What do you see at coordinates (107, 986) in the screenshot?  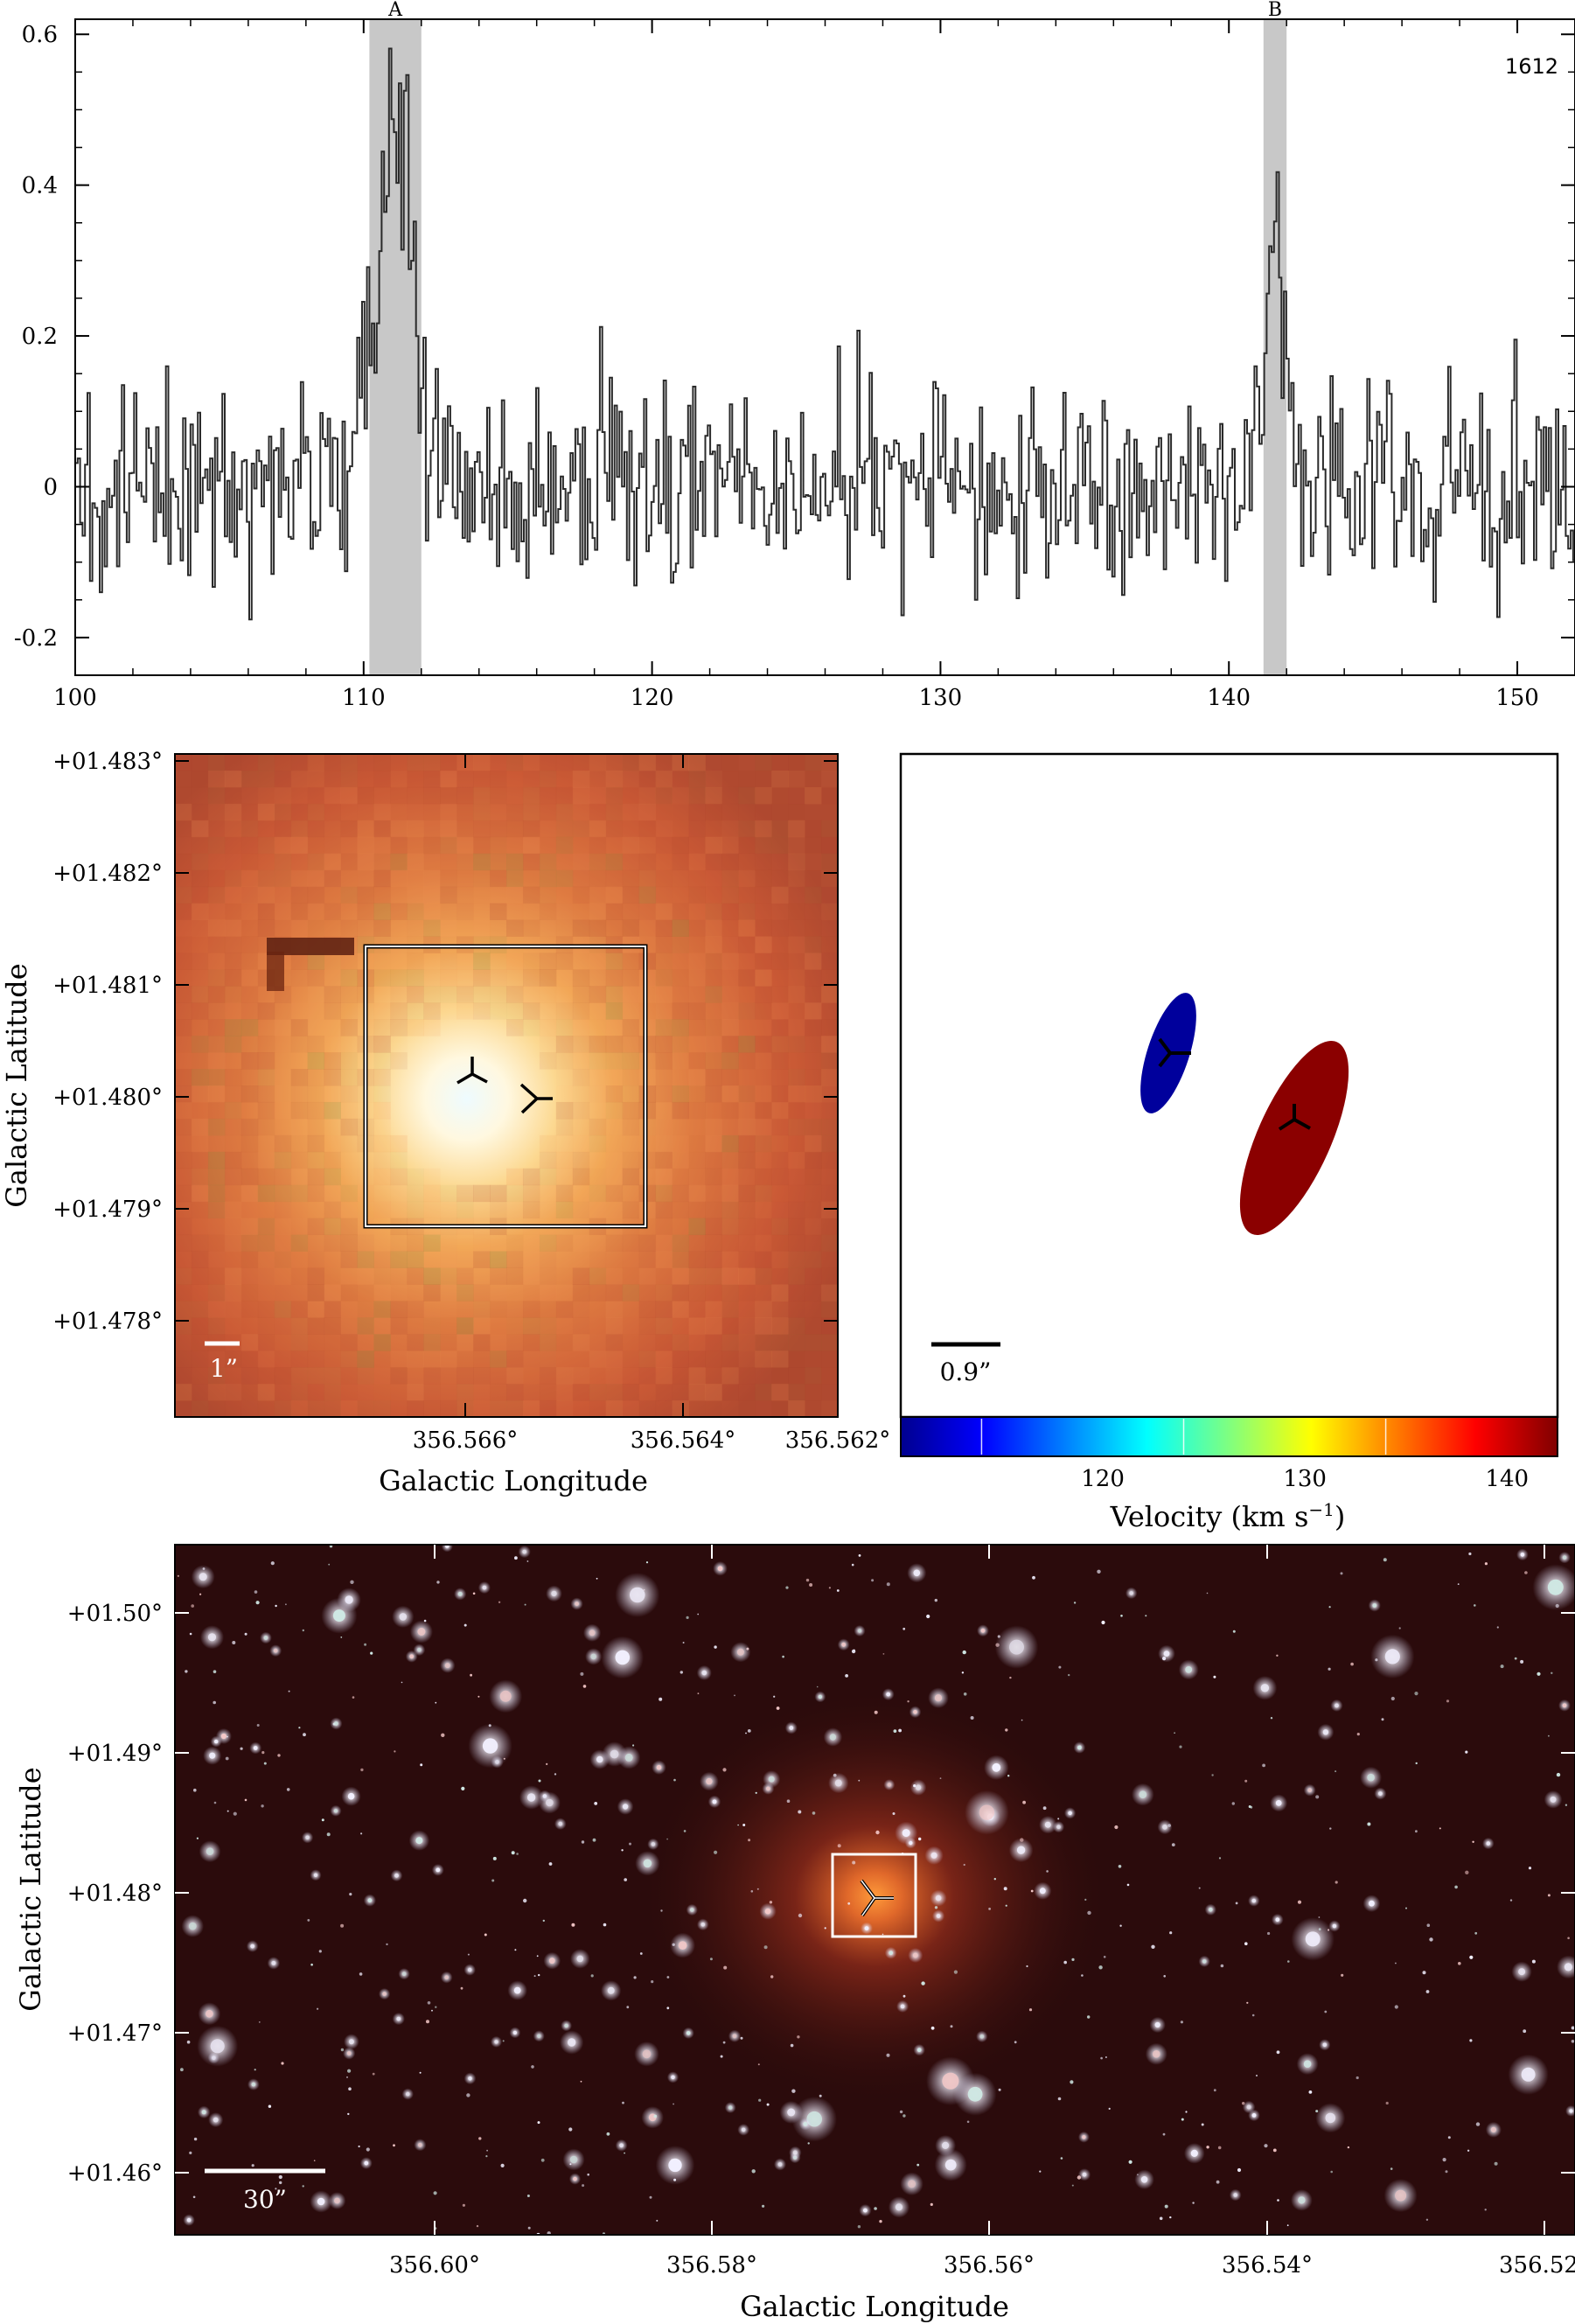 I see `y-tick-label: +01.481°` at bounding box center [107, 986].